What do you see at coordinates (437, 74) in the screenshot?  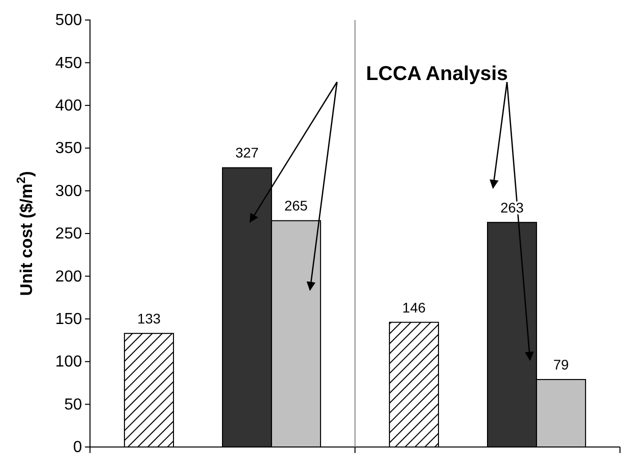 I see `annotation: LCCA Analysis` at bounding box center [437, 74].